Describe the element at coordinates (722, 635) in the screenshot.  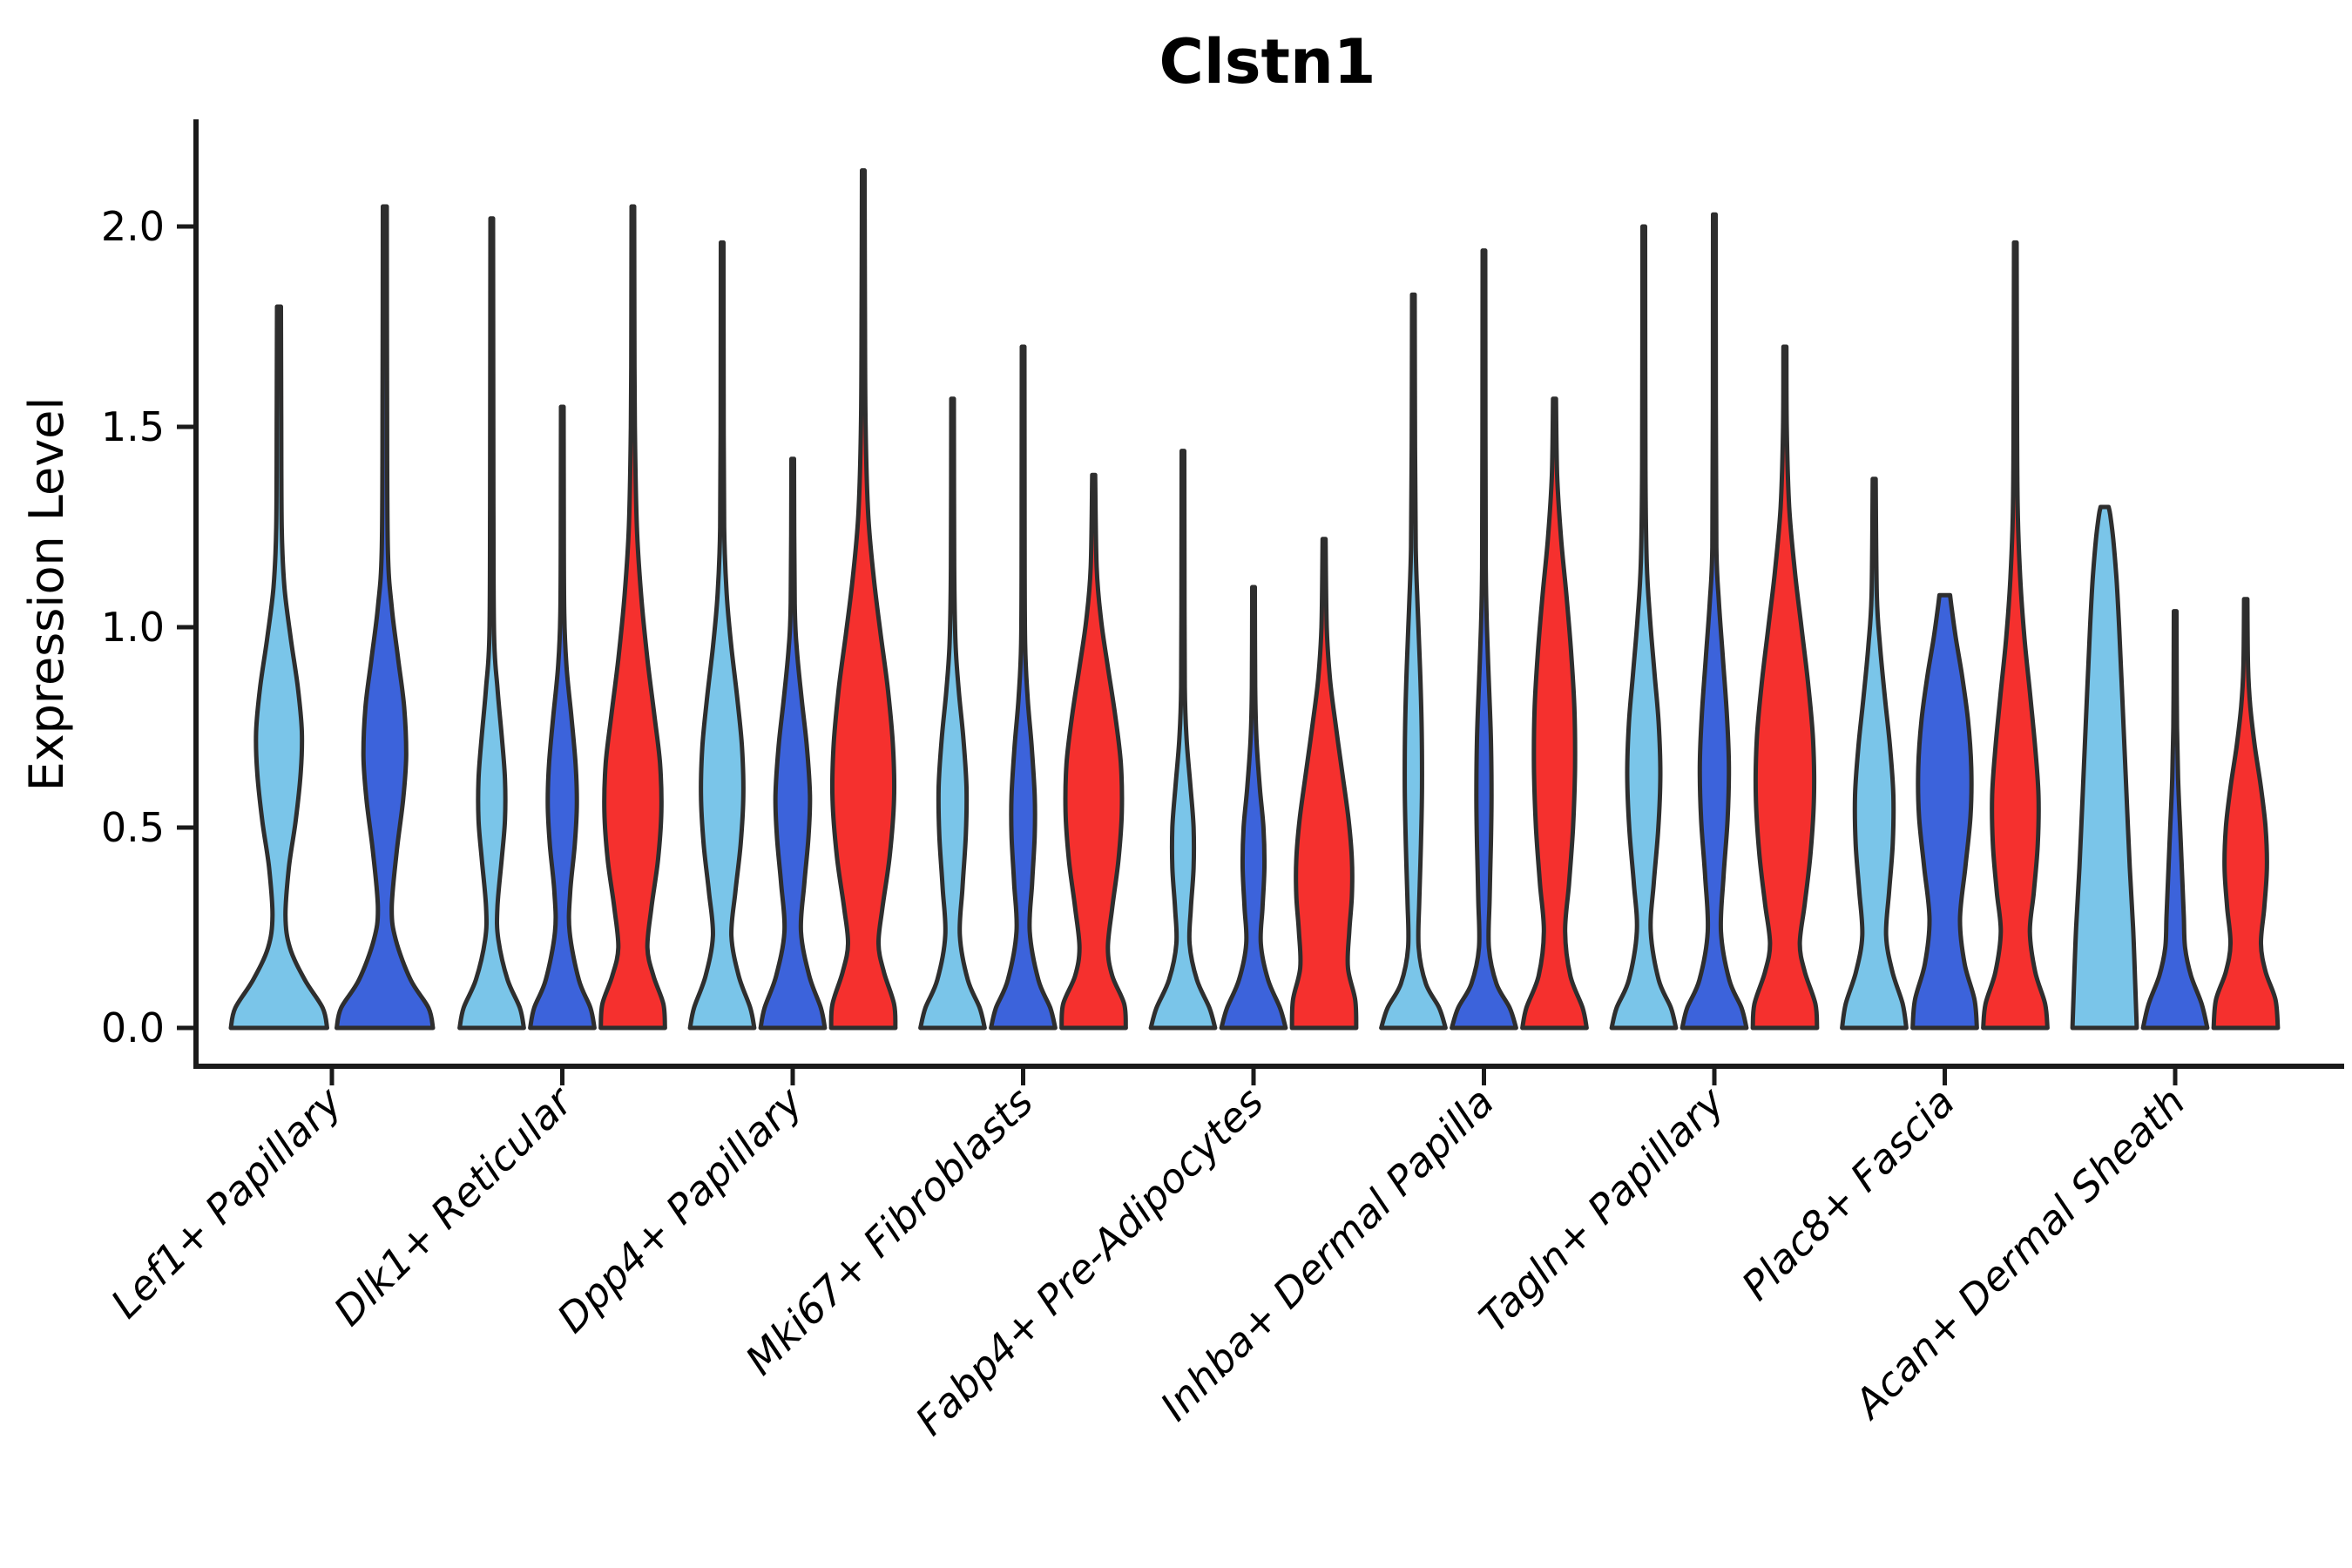
I see `violin-dpp4-papillary-hue1` at that location.